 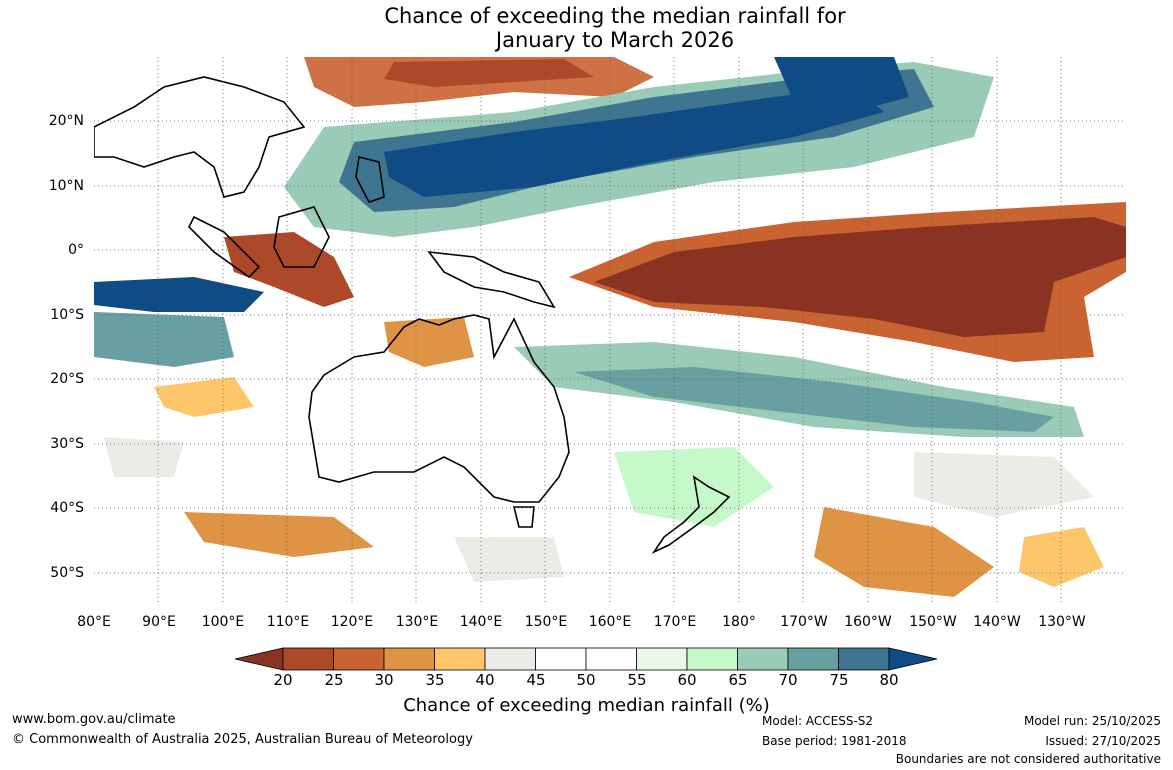 I want to click on colorbar-tick-55: 55, so click(x=637, y=680).